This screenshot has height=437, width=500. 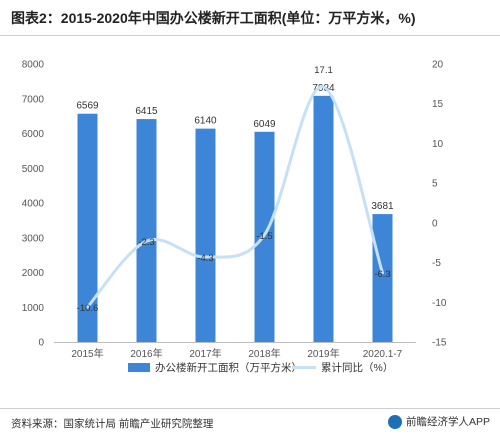 What do you see at coordinates (439, 343) in the screenshot?
I see `right-axis-tick-label: -15` at bounding box center [439, 343].